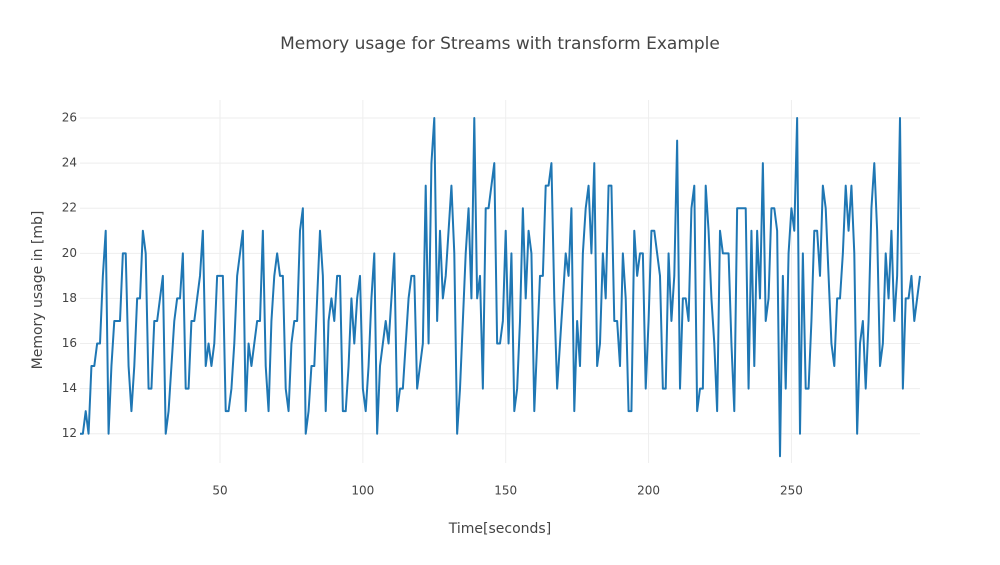  I want to click on x-tick-label: 50, so click(219, 491).